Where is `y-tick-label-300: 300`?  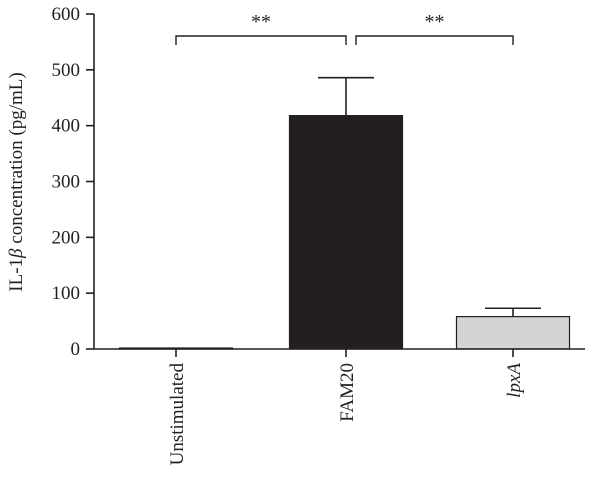 y-tick-label-300: 300 is located at coordinates (66, 182).